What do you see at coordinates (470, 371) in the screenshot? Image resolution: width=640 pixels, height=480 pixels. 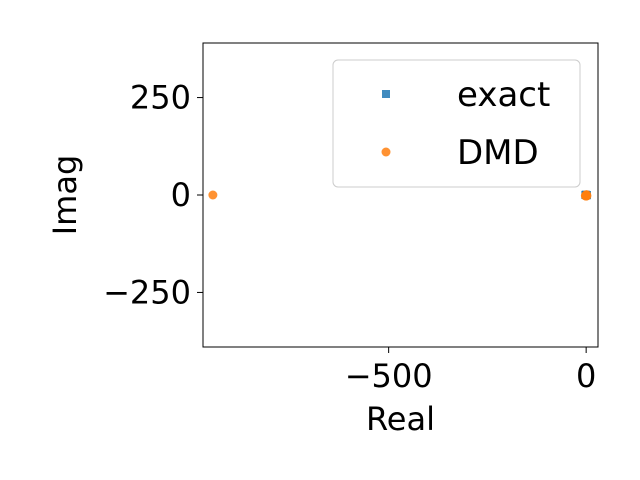 I see `x-axis-ticks: −500 0` at bounding box center [470, 371].